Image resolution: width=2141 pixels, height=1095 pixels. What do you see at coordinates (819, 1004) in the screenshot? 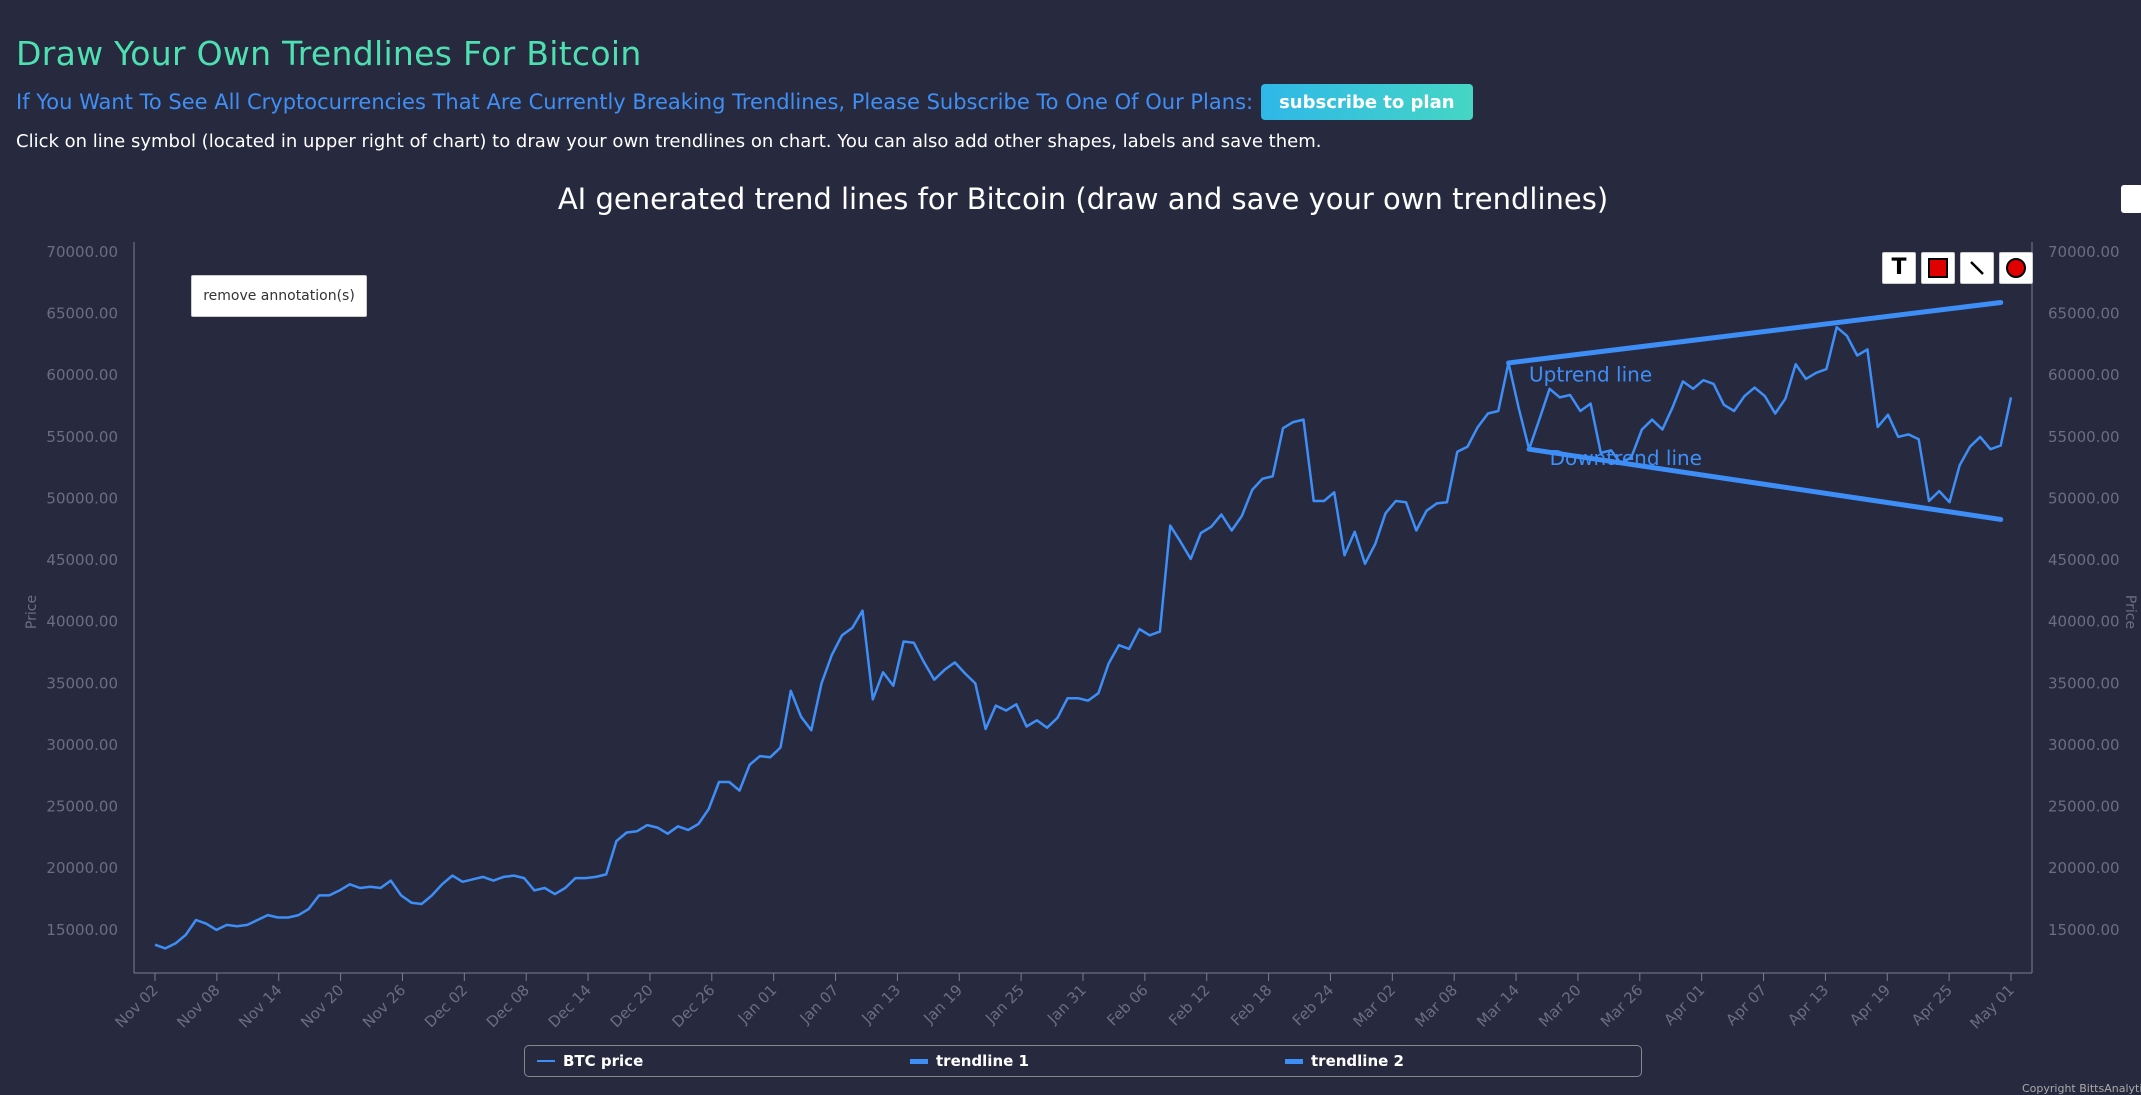
I see `x-tick-label: Jan 07` at bounding box center [819, 1004].